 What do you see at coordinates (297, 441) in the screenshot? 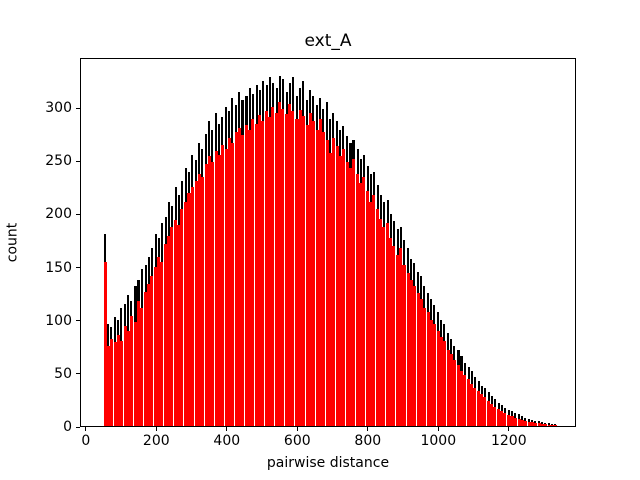
I see `x-tick-label: 600` at bounding box center [297, 441].